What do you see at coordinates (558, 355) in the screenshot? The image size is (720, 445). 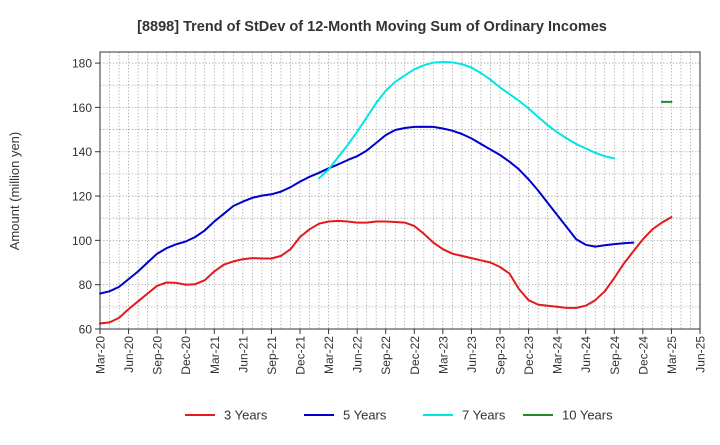 I see `x-tick-label: Mar-24` at bounding box center [558, 355].